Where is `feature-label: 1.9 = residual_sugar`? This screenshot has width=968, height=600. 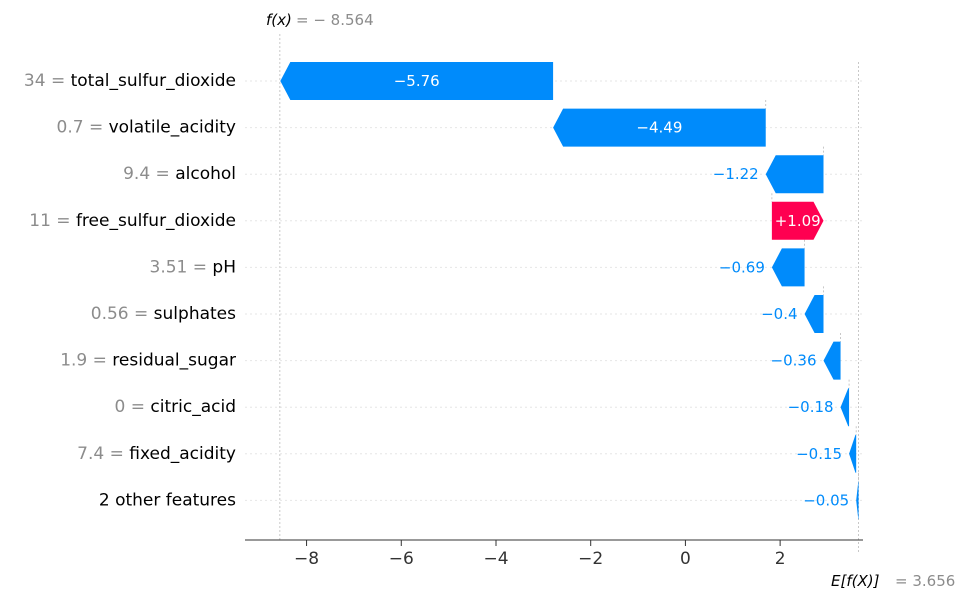
feature-label: 1.9 = residual_sugar is located at coordinates (148, 361).